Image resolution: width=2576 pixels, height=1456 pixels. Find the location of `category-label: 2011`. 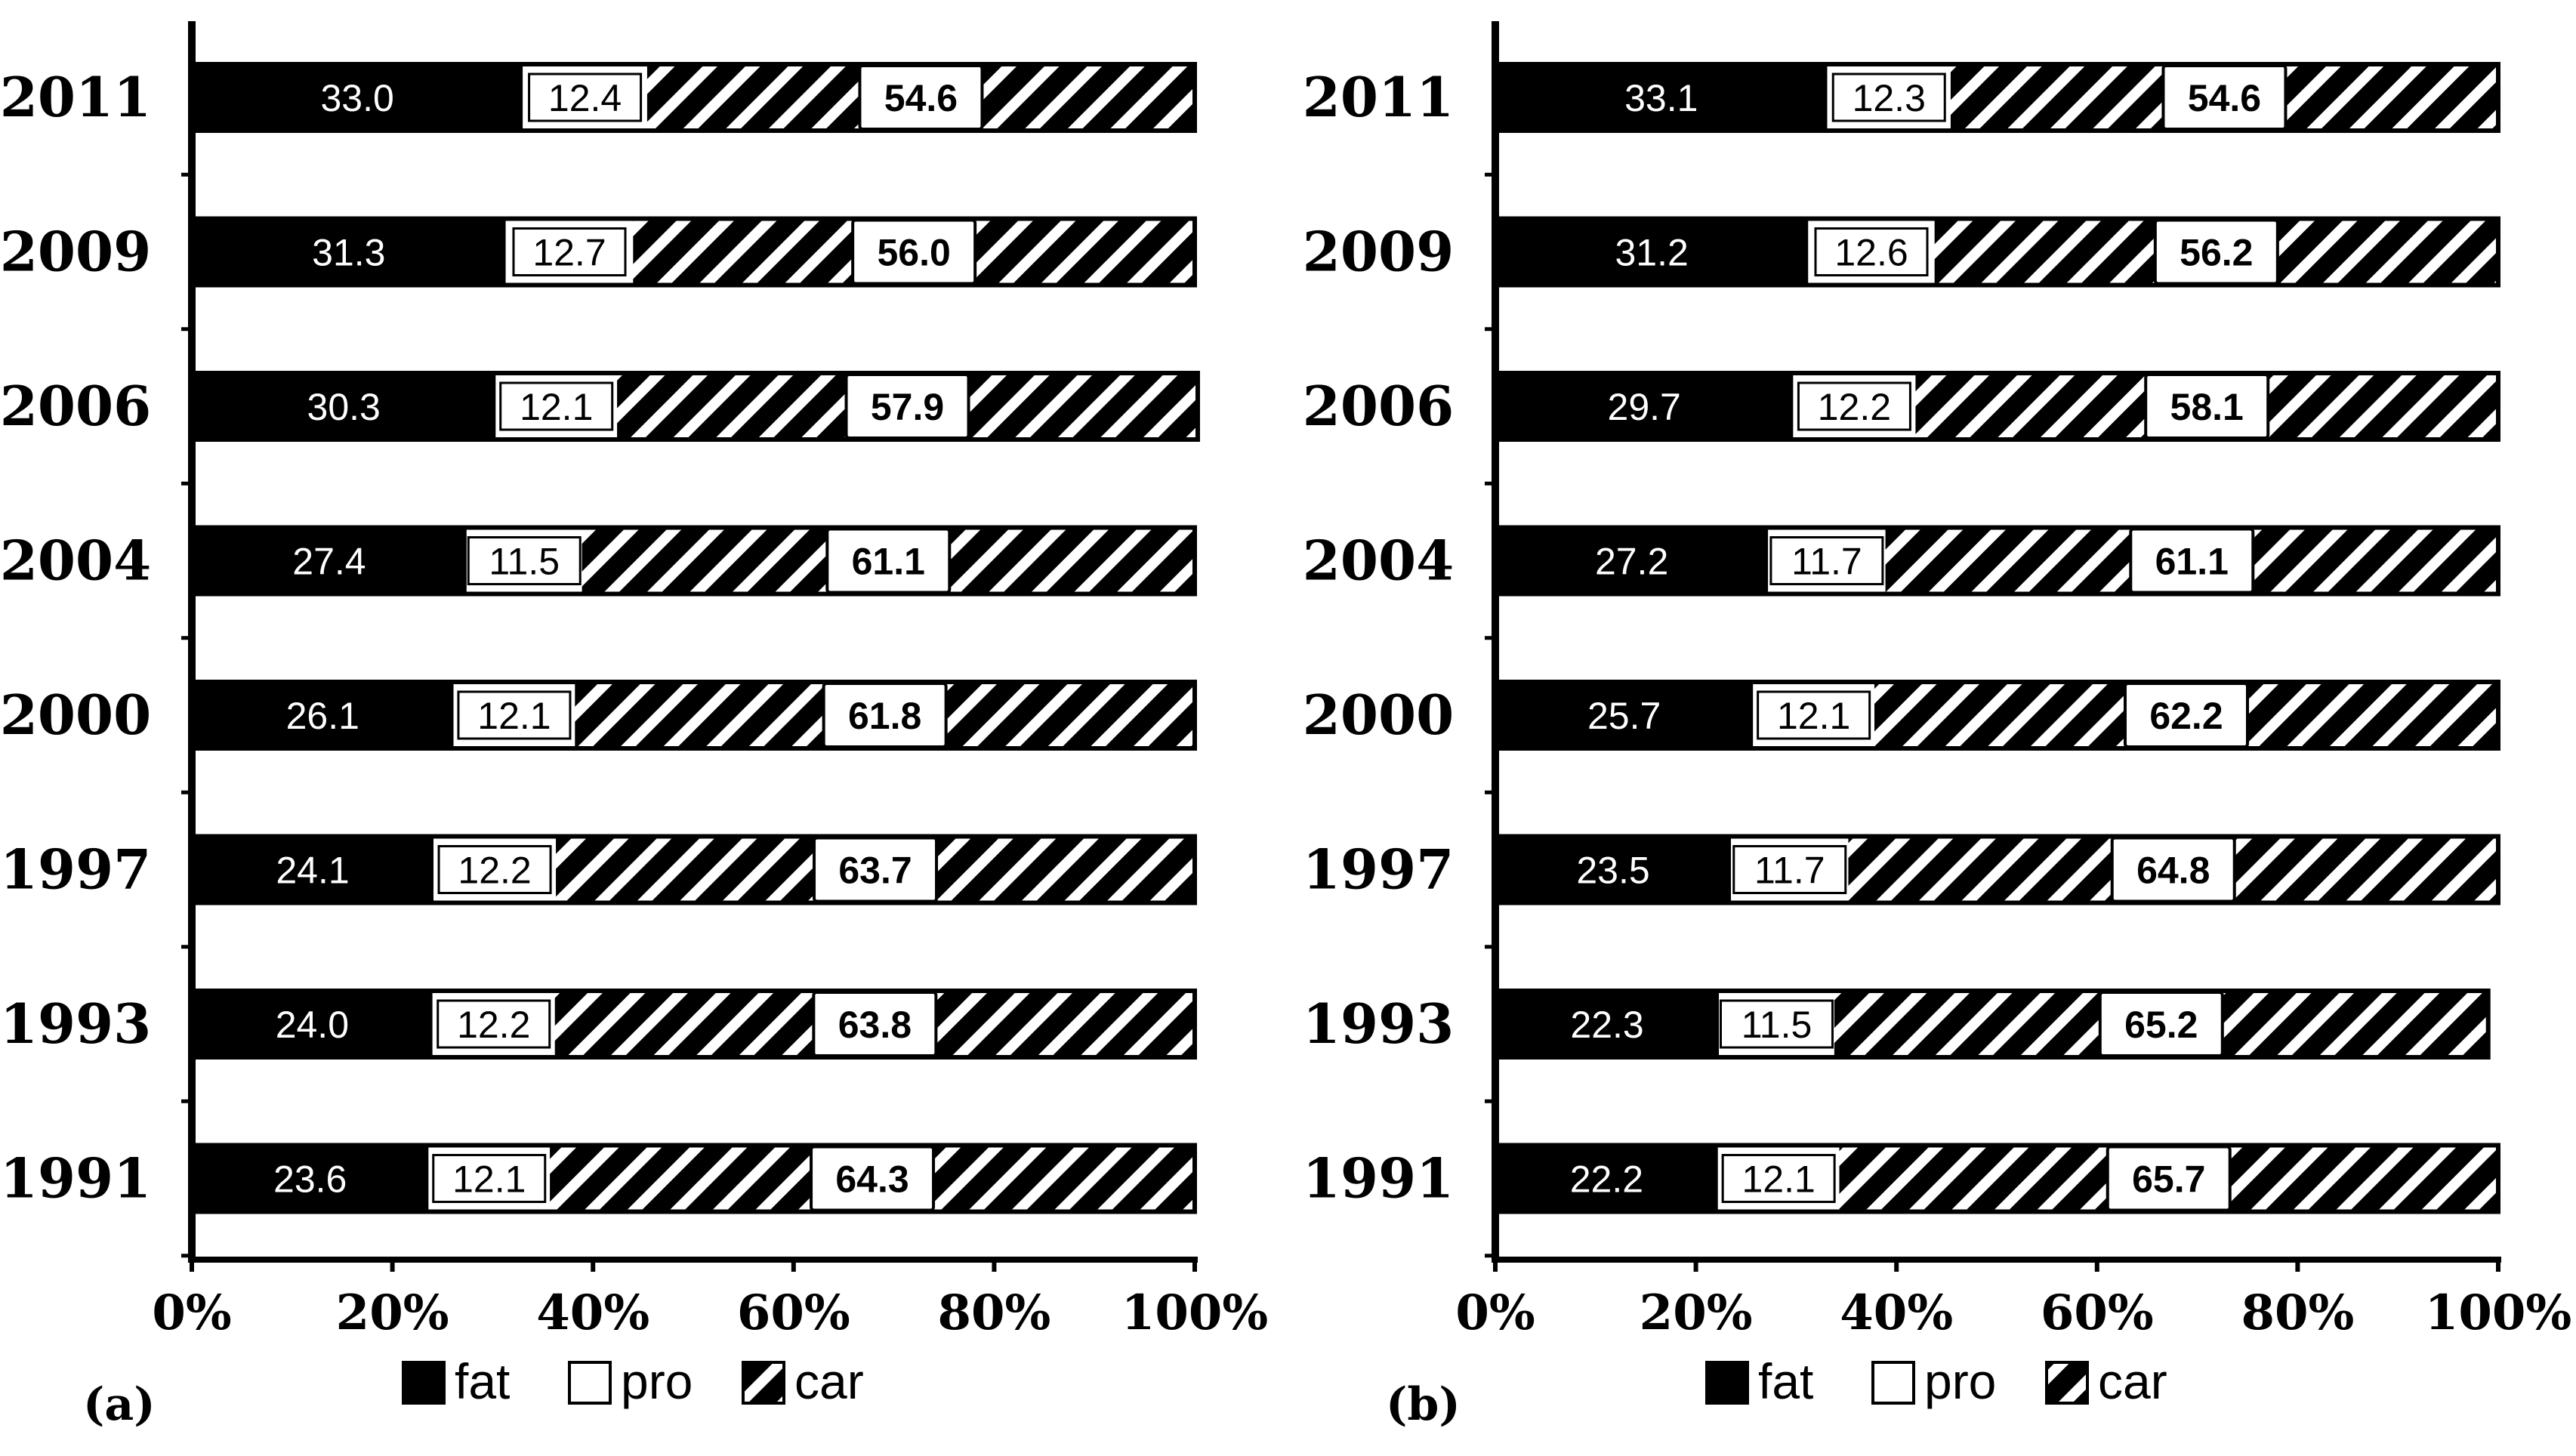

category-label: 2011 is located at coordinates (1378, 97).